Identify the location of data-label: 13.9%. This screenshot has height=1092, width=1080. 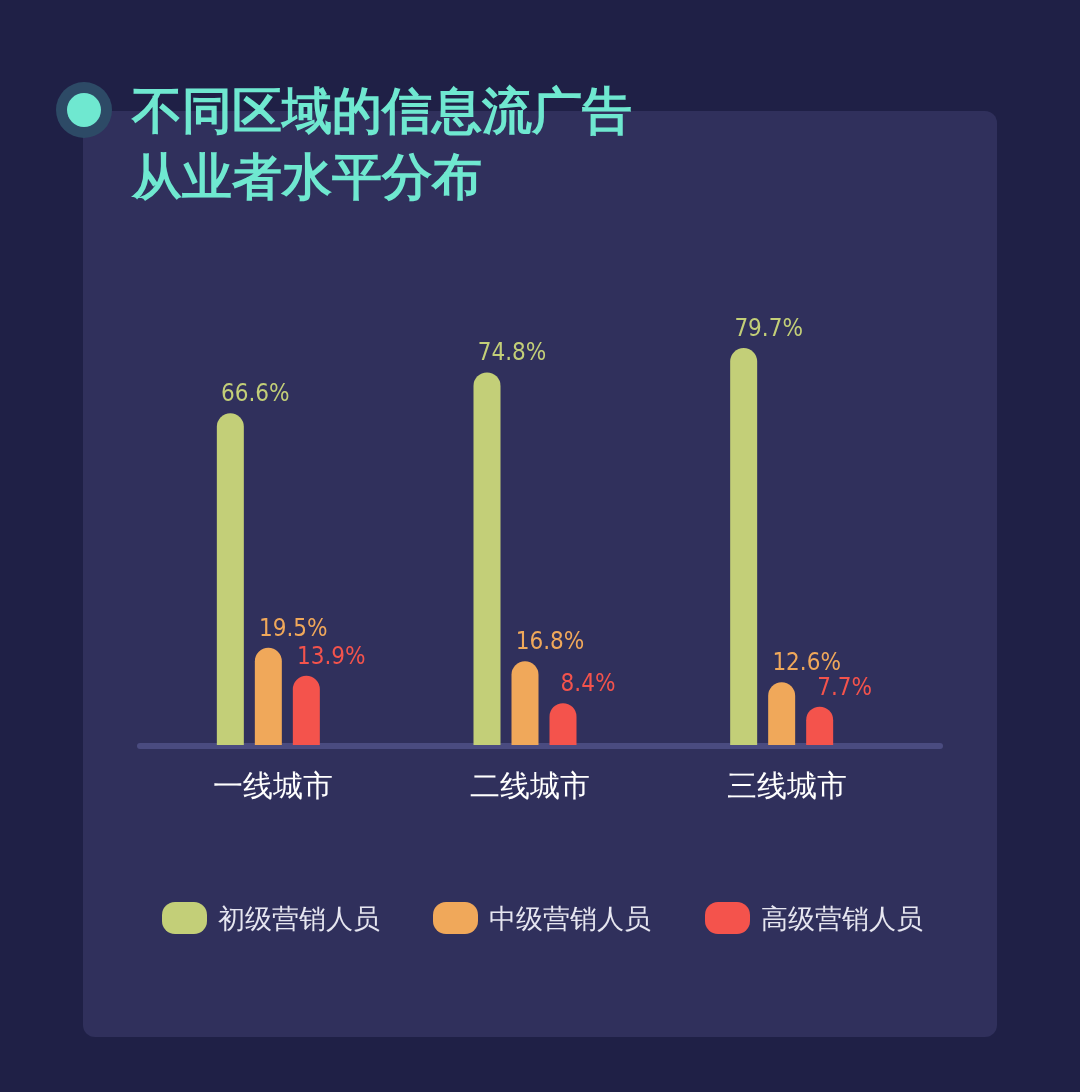
(331, 655).